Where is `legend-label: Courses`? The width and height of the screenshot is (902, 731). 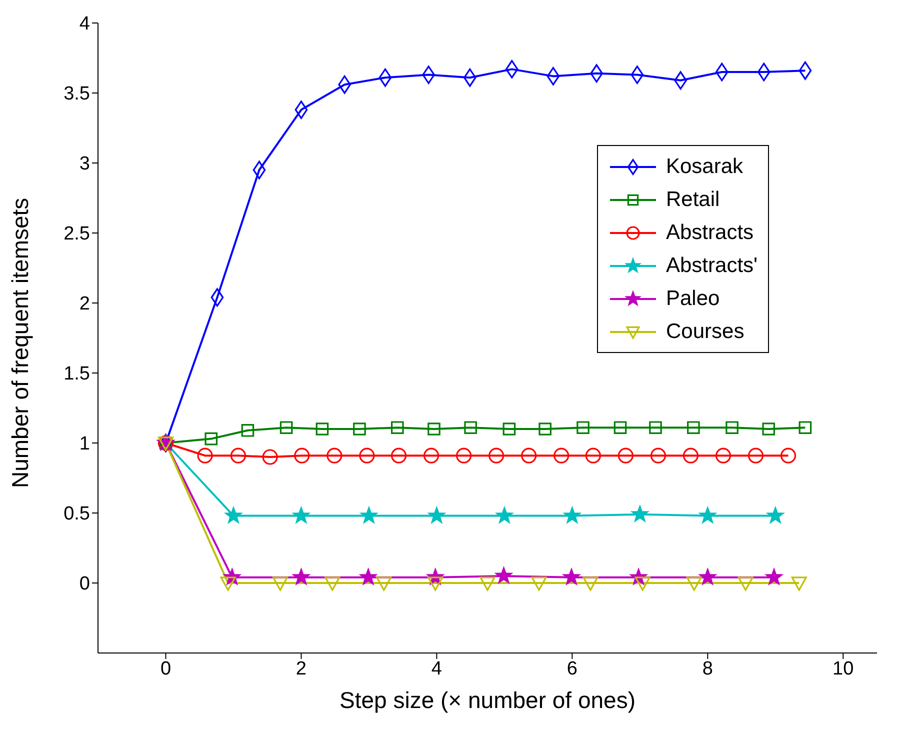
legend-label: Courses is located at coordinates (705, 332).